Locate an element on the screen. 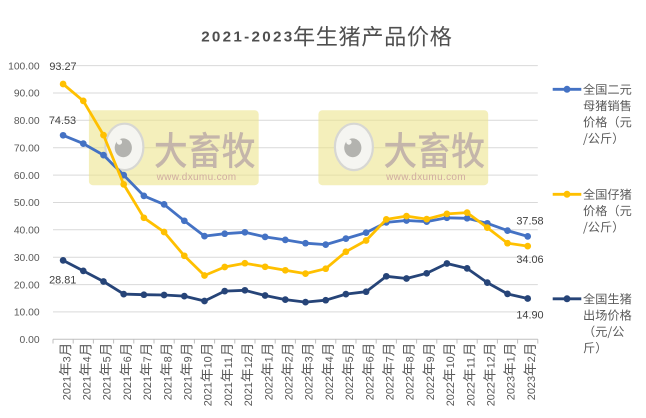 This screenshot has width=646, height=418. svg-text: 80.00 is located at coordinates (27, 121).